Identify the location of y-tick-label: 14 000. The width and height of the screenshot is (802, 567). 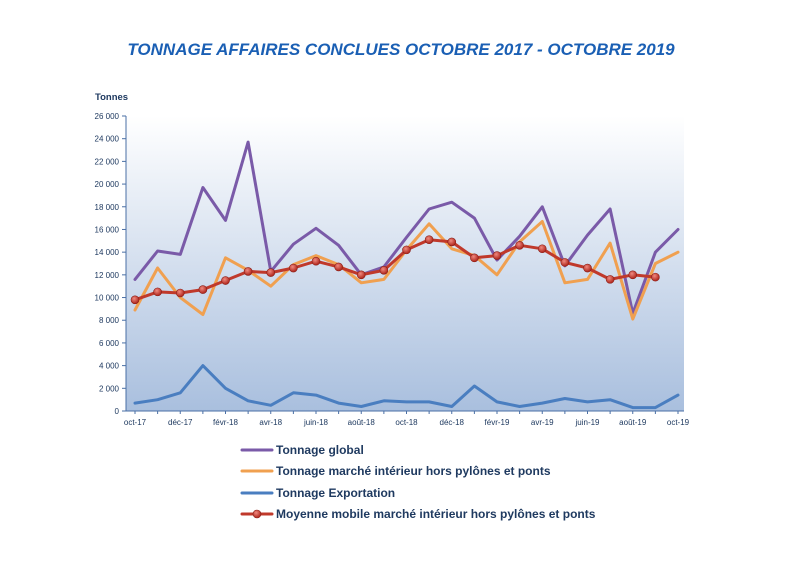
(107, 252).